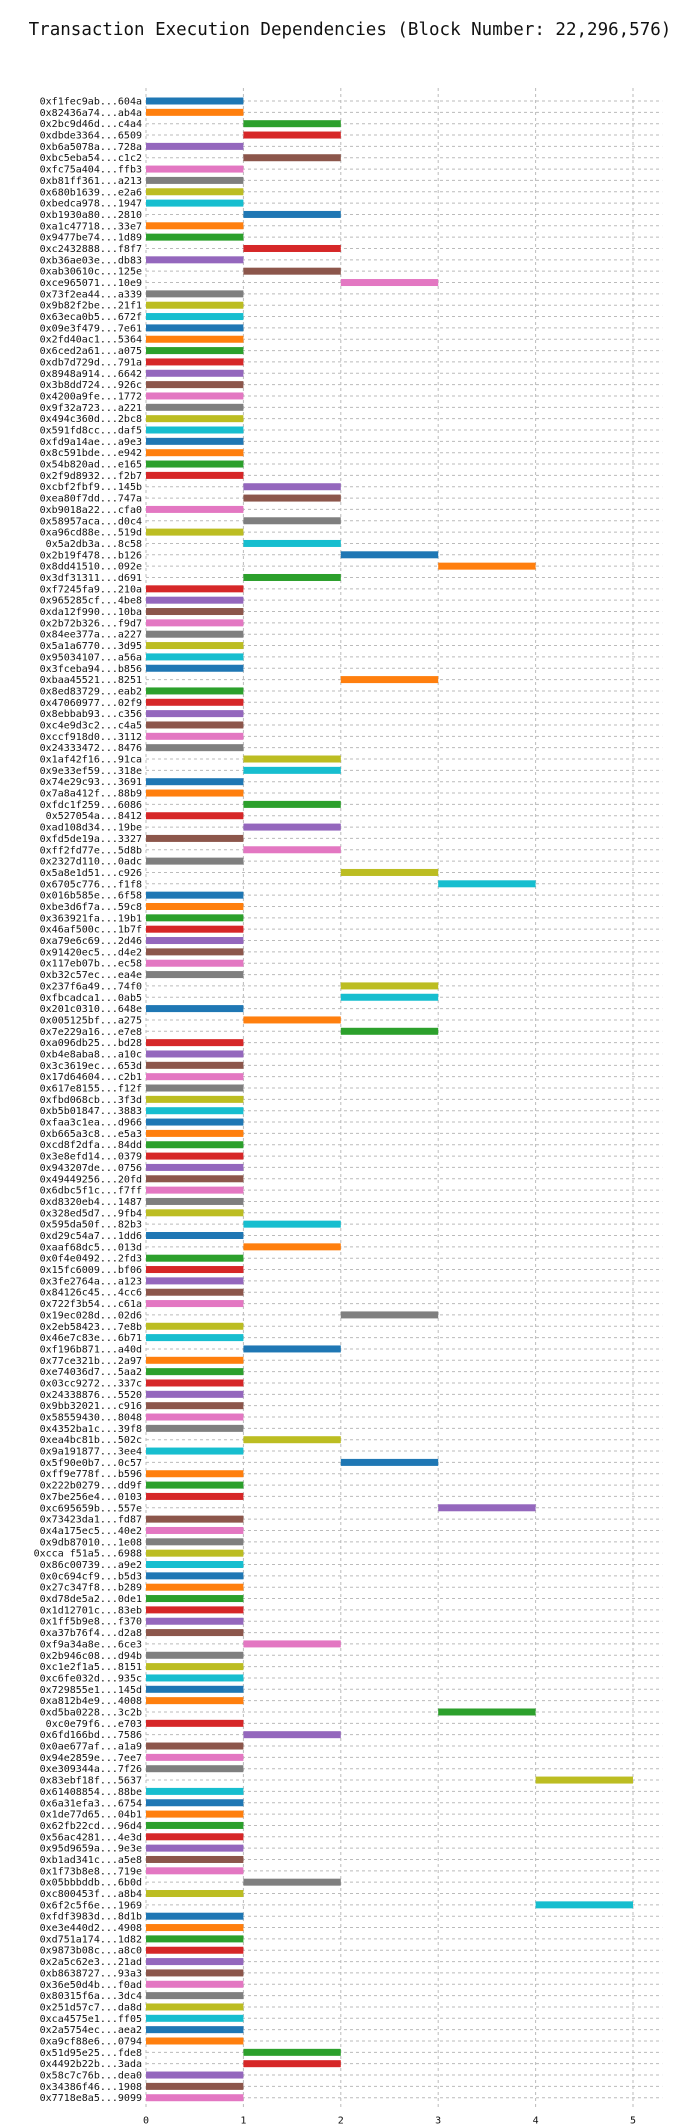  Describe the element at coordinates (91, 1225) in the screenshot. I see `y-tick-label: 0x595da50f...82b3` at that location.